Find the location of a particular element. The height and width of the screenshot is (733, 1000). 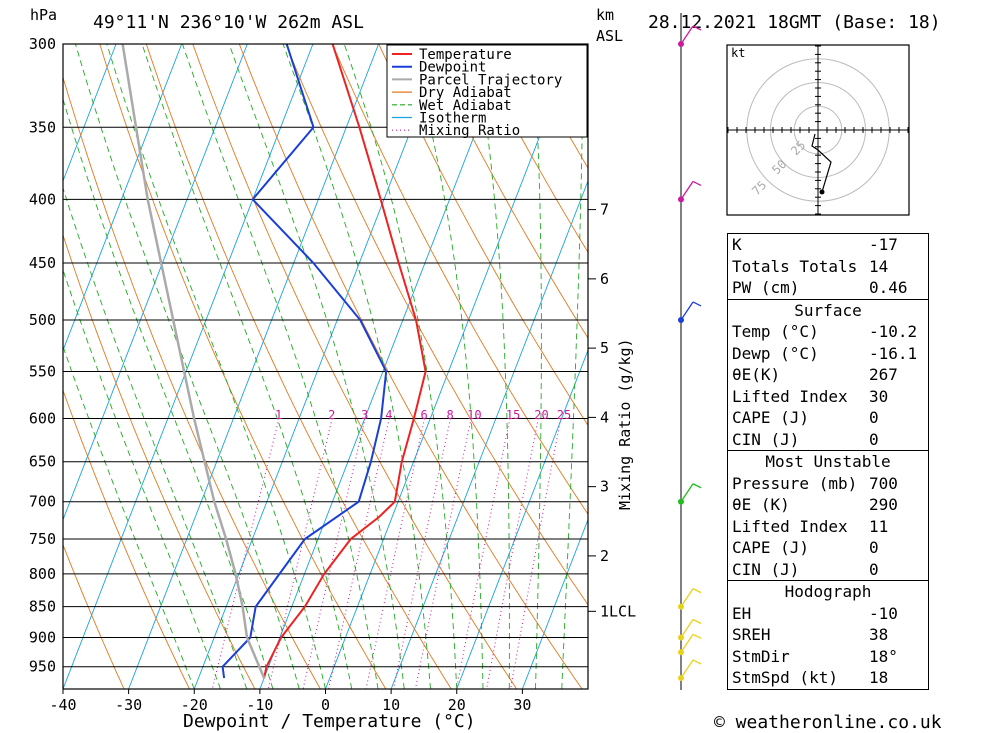

index-value: 267 is located at coordinates (883, 374).